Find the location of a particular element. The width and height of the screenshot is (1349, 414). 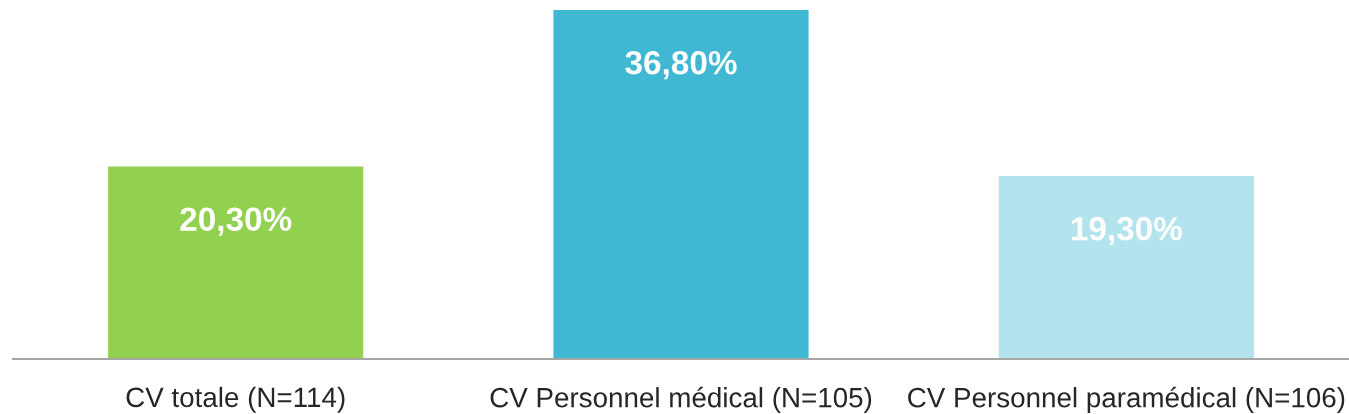

data-label: 19,30% is located at coordinates (1126, 231).